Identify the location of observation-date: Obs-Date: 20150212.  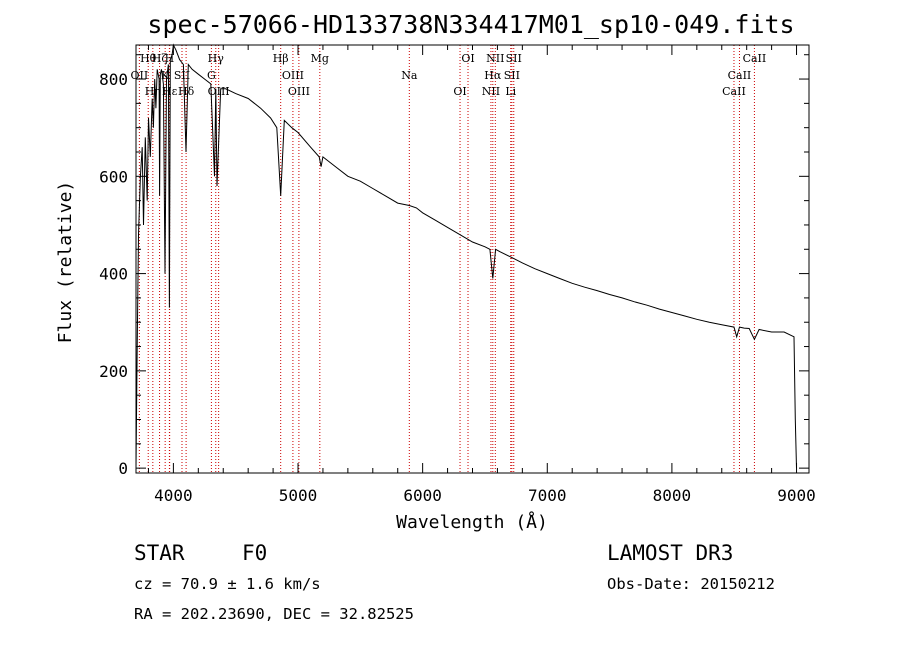
(691, 584).